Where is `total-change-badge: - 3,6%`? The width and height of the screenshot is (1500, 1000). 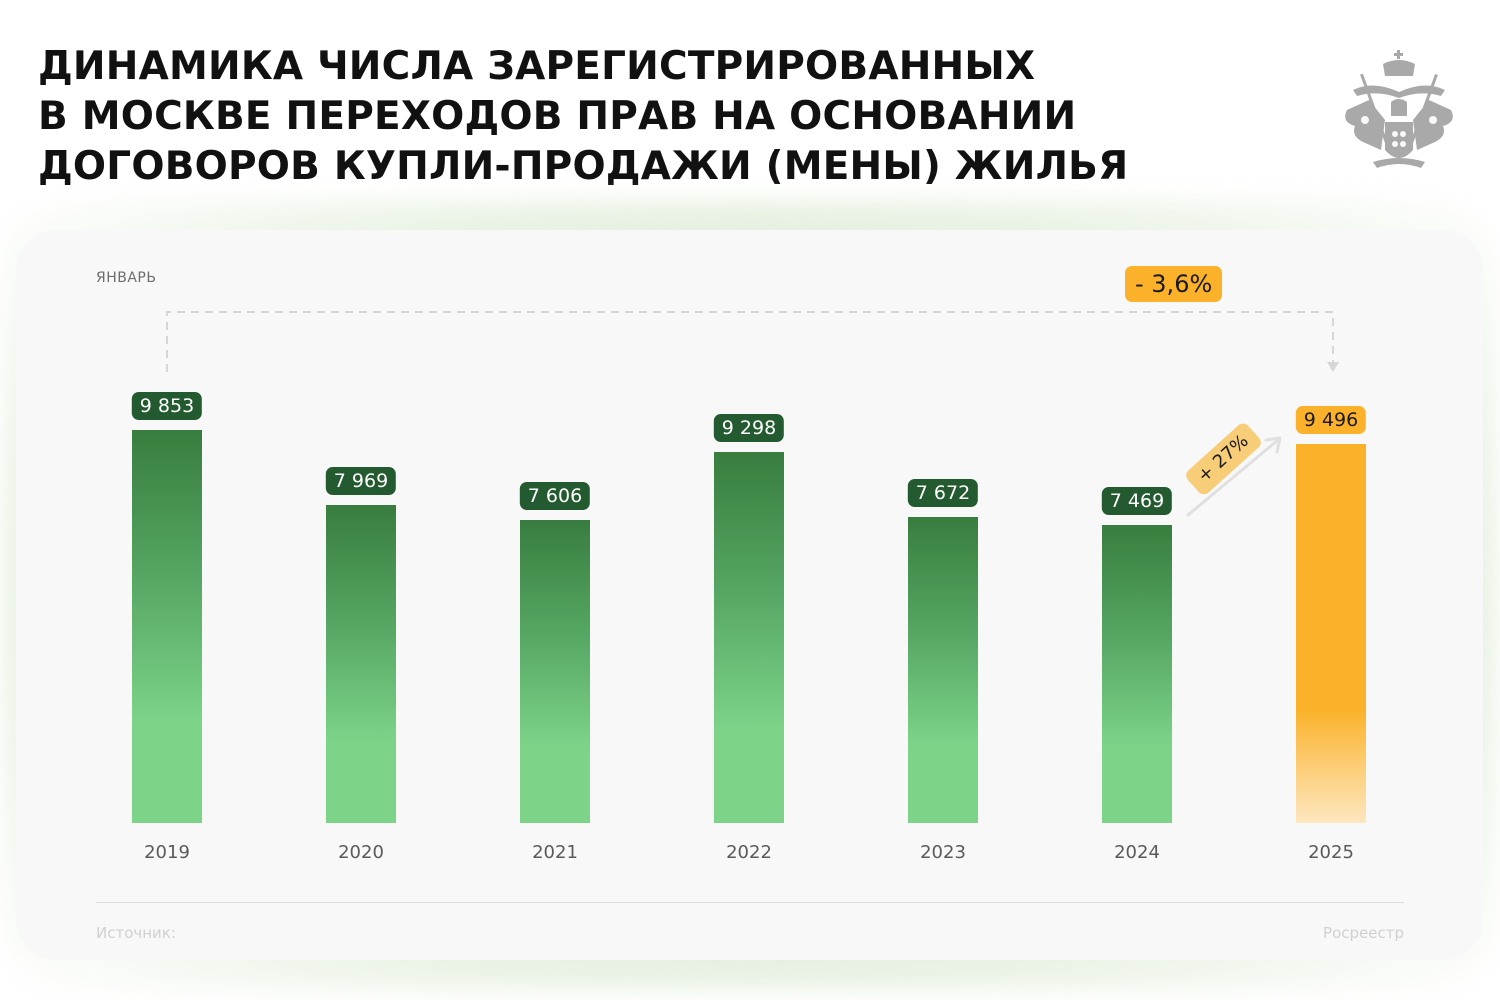
total-change-badge: - 3,6% is located at coordinates (1174, 284).